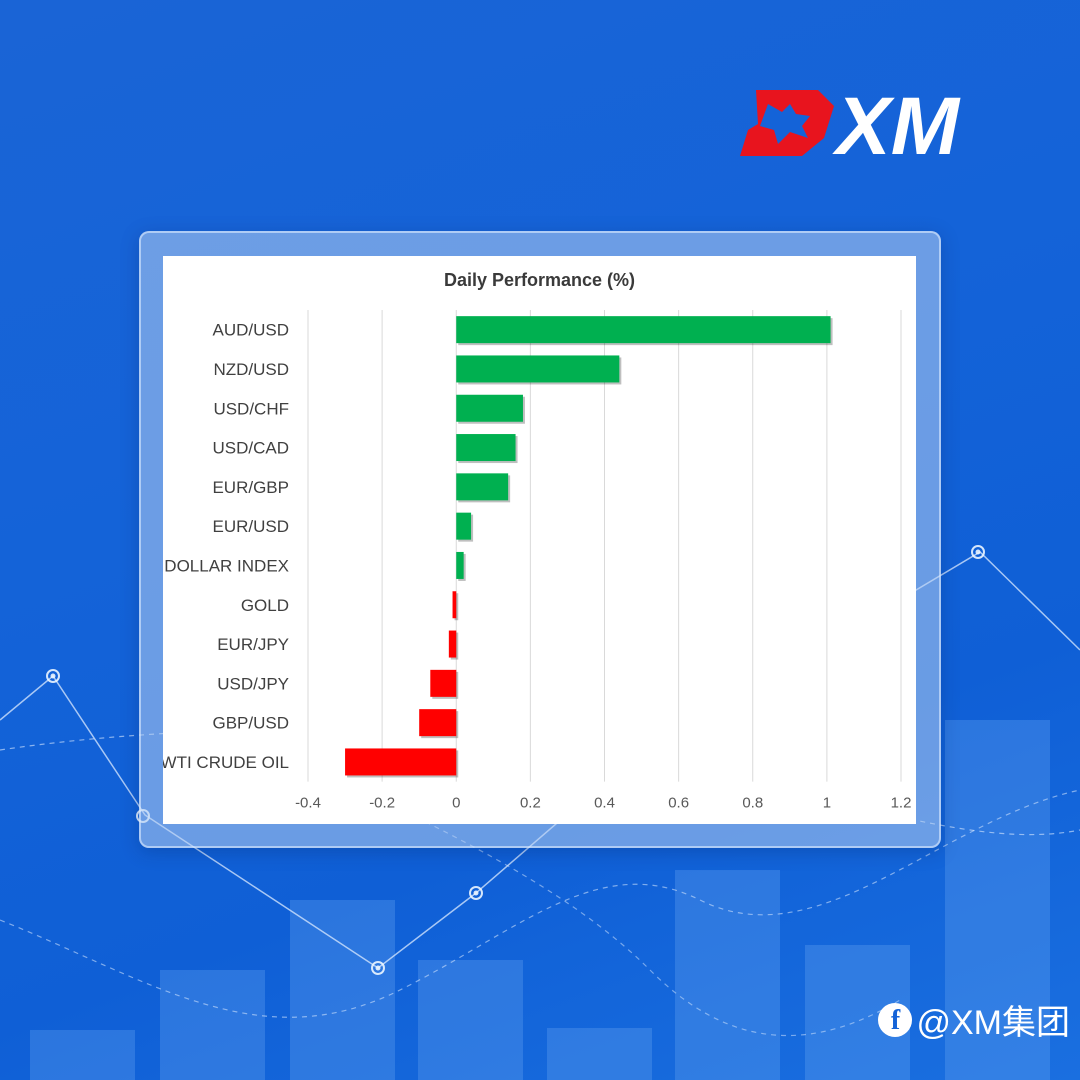 The image size is (1080, 1080). Describe the element at coordinates (678, 803) in the screenshot. I see `x-tick-label: 0.6` at that location.